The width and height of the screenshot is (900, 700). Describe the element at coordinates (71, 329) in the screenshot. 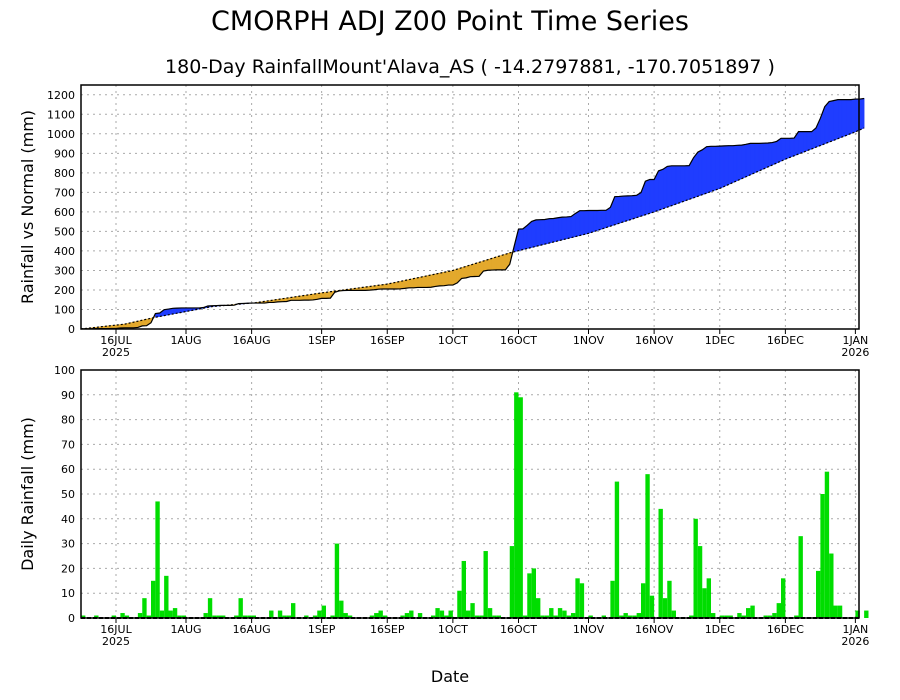

I see `top-y-tick-label: 0` at that location.